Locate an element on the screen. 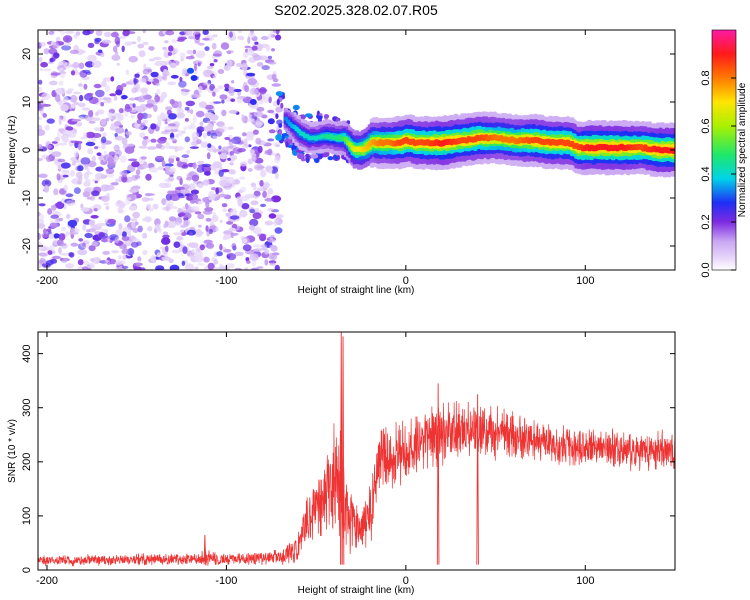 This screenshot has width=750, height=600. x-tick-label: 0 is located at coordinates (406, 581).